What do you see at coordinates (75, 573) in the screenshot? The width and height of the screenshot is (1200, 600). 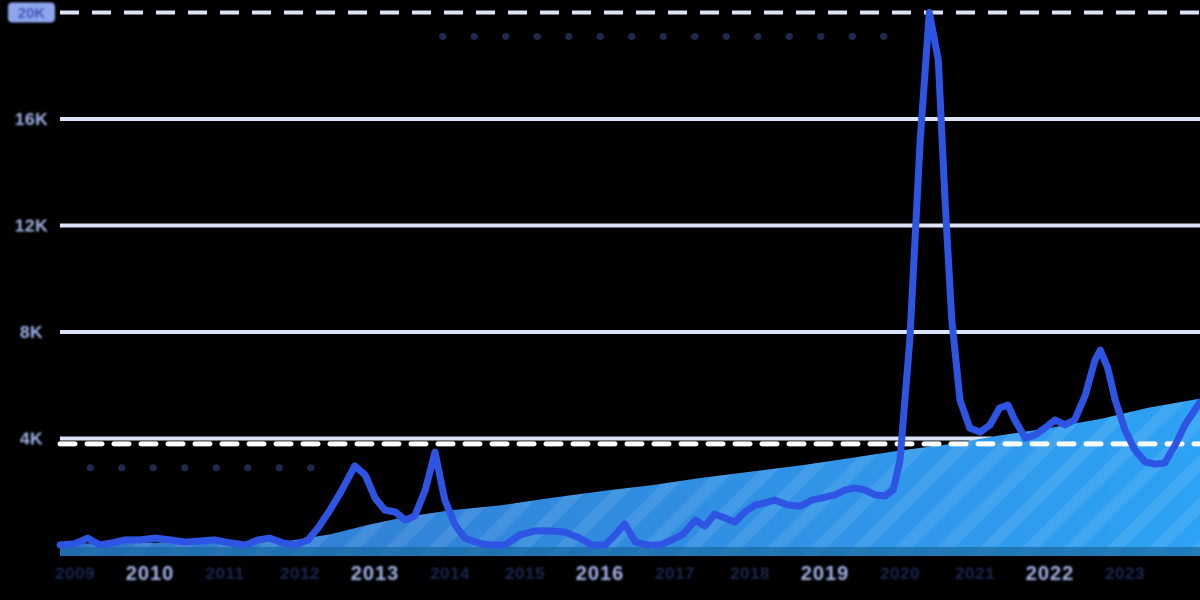 I see `x-tick-label-minor: 2009` at bounding box center [75, 573].